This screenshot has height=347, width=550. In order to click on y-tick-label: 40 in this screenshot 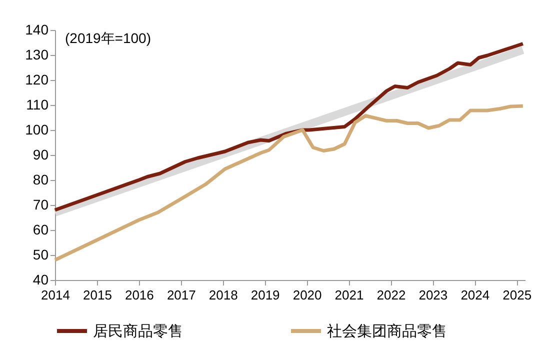, I will do `click(40, 280)`.